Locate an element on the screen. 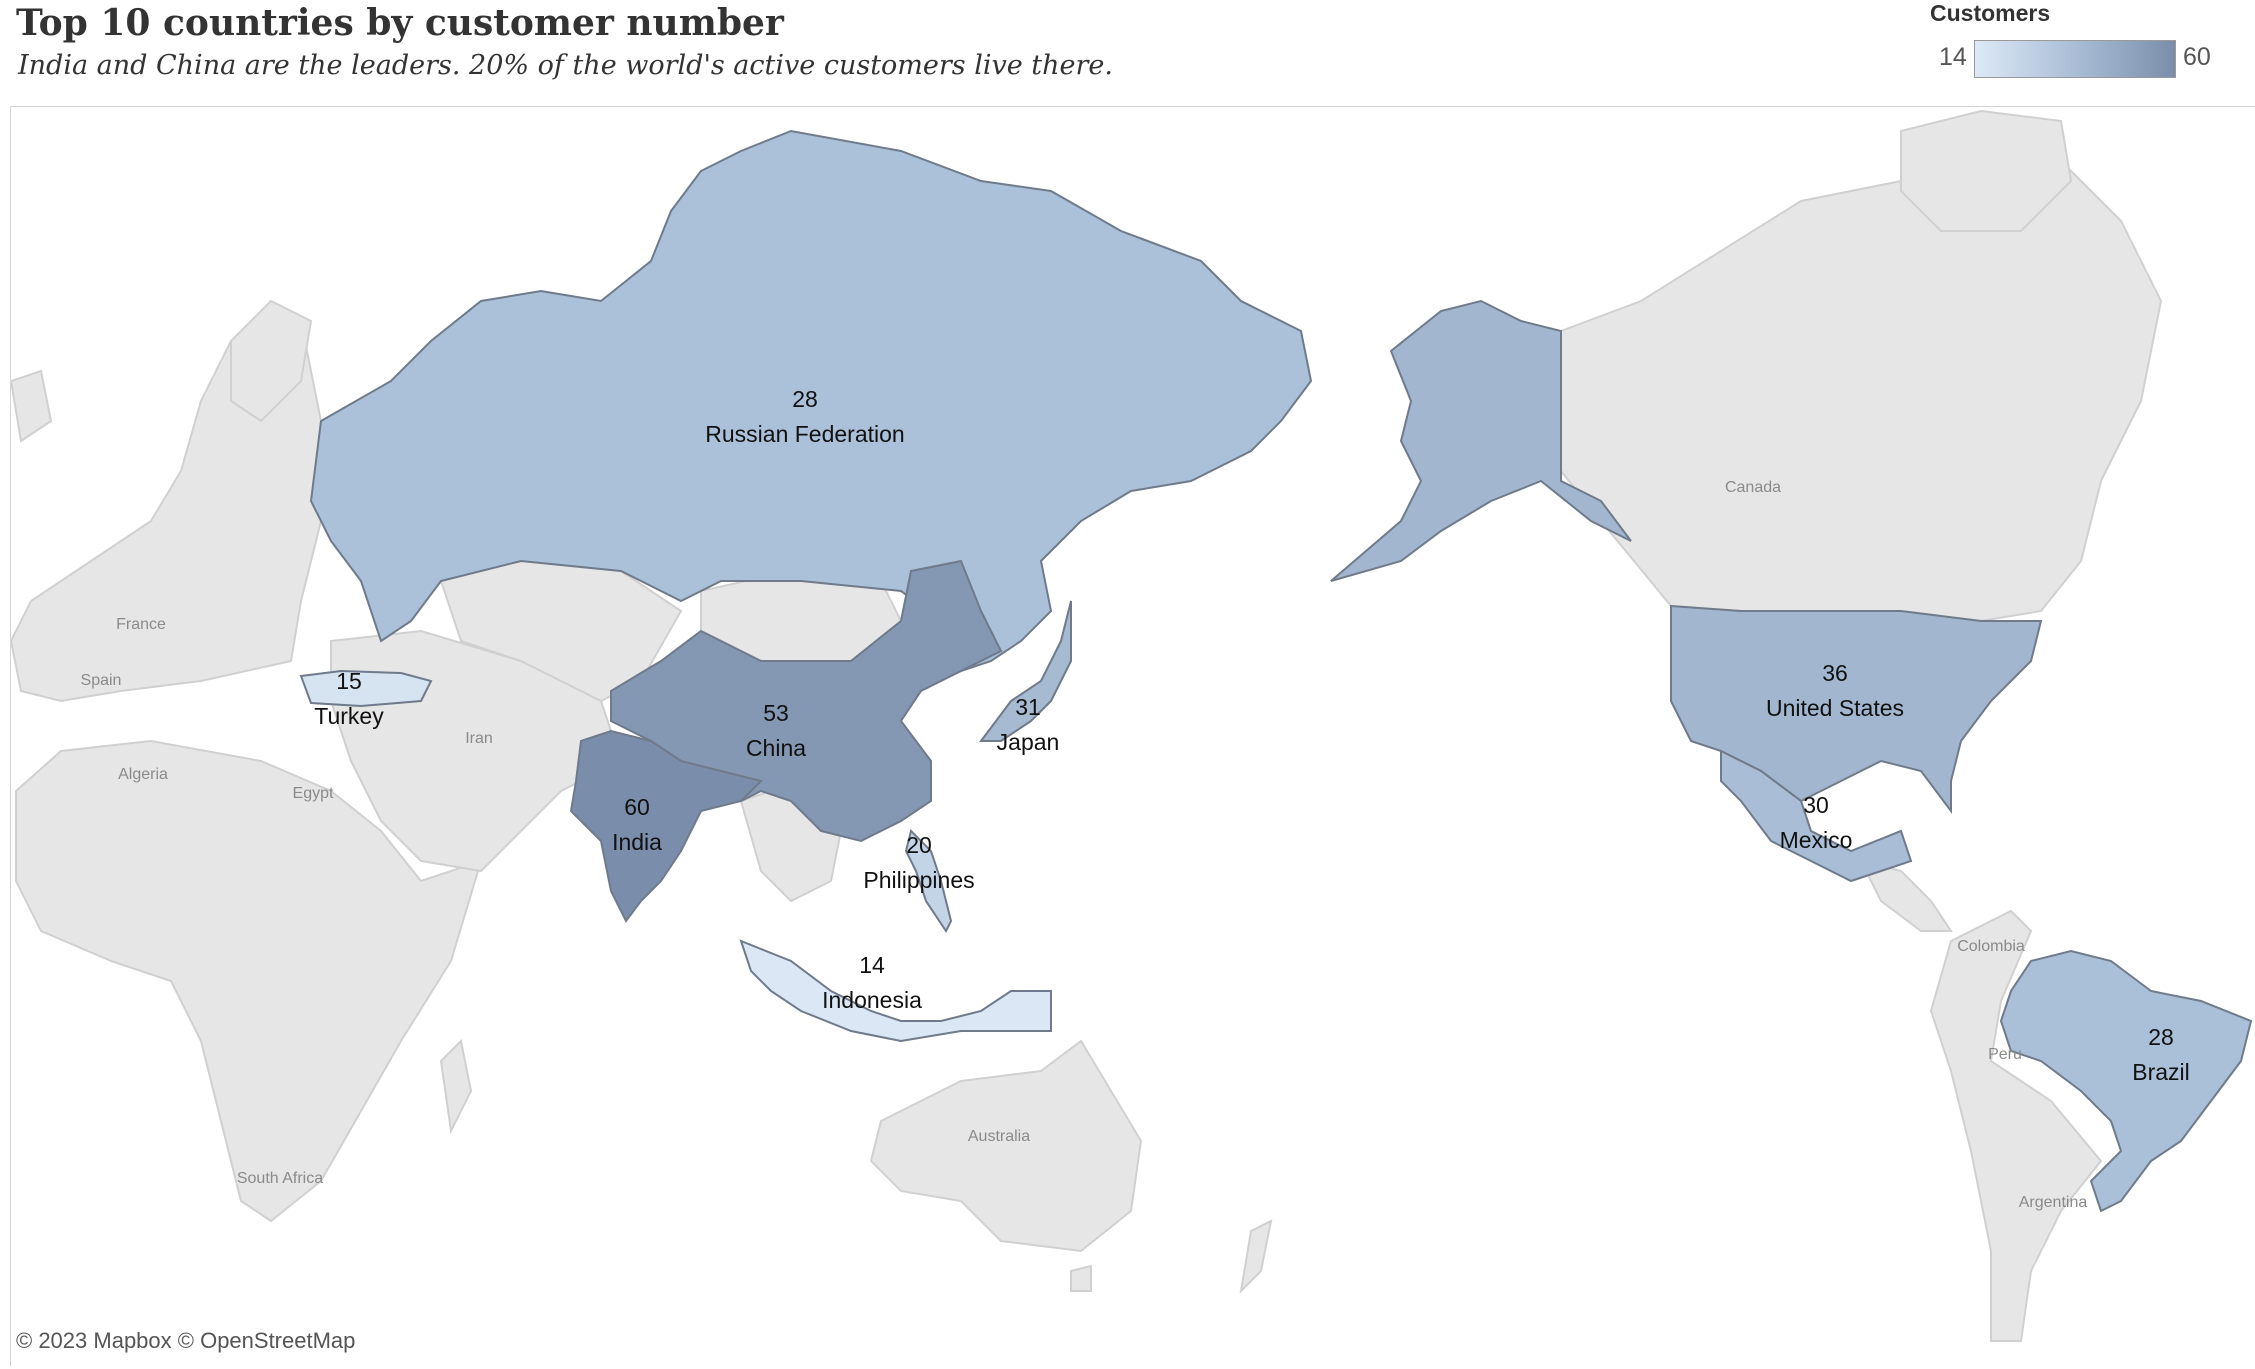 This screenshot has width=2255, height=1369. land-australia is located at coordinates (1006, 1146).